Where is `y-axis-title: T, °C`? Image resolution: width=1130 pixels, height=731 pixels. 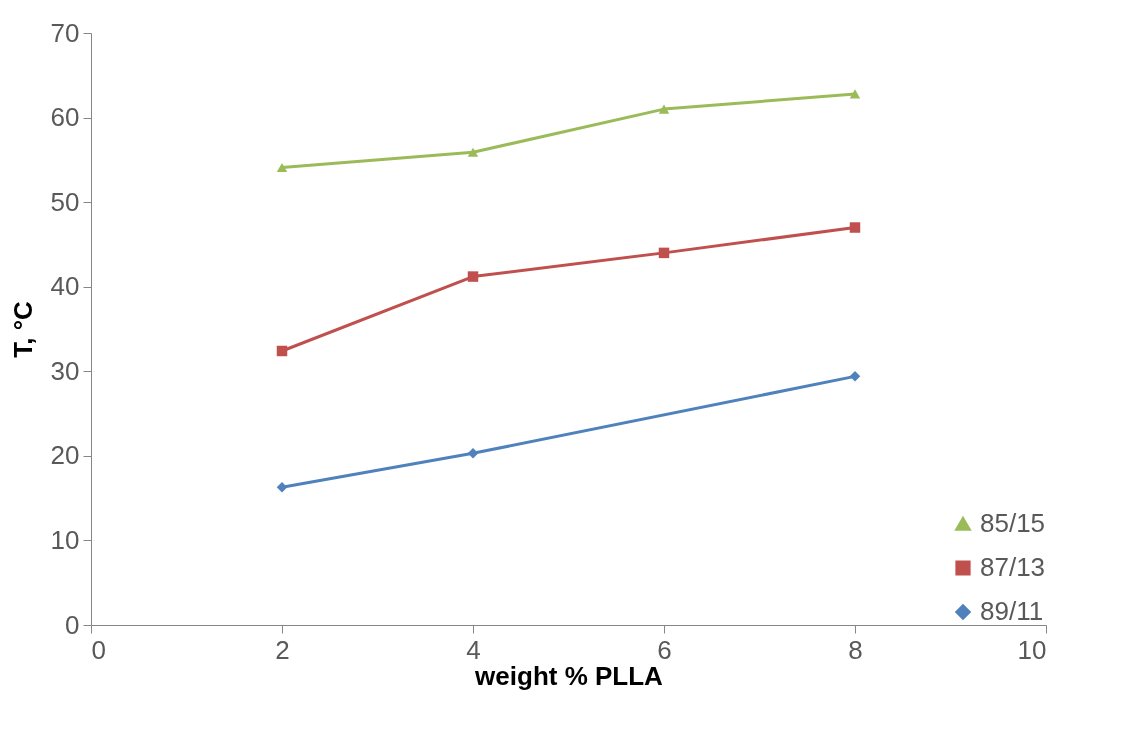 y-axis-title: T, °C is located at coordinates (22, 329).